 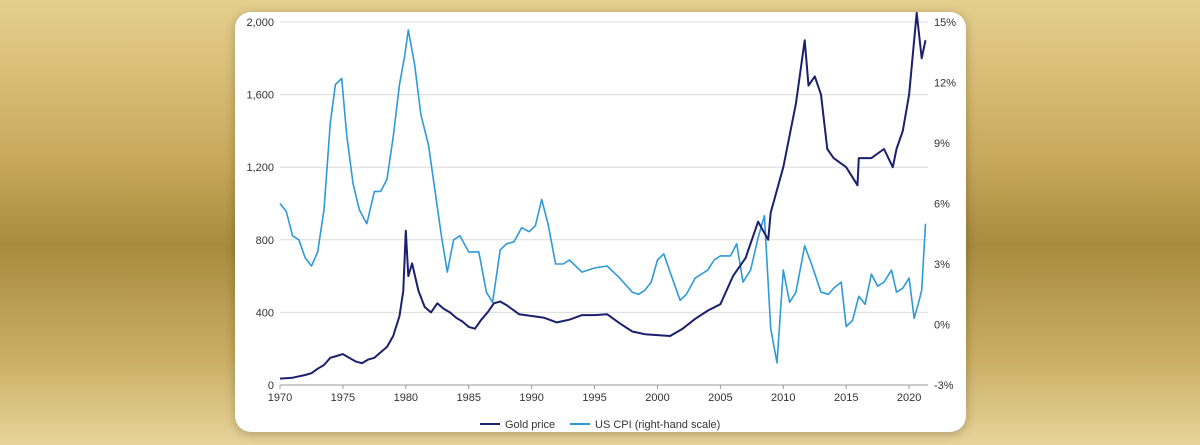 I want to click on x-tick-label: 1995, so click(x=594, y=398).